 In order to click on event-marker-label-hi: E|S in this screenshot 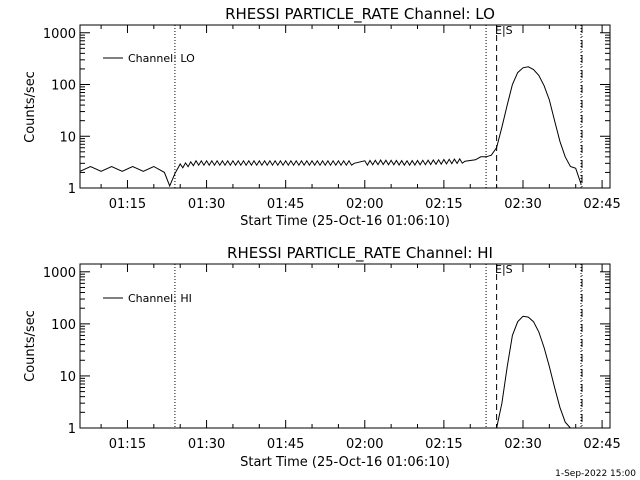, I will do `click(504, 269)`.